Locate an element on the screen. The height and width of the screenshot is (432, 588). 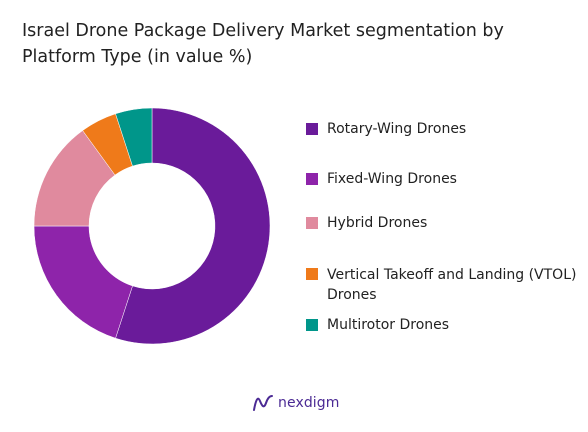
legend-item-fixed-wing: Fixed-Wing Drones is located at coordinates (441, 179).